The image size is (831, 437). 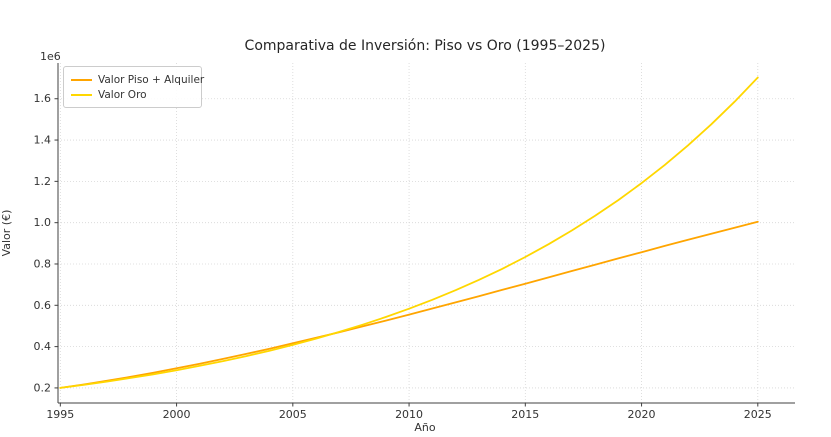 What do you see at coordinates (43, 263) in the screenshot?
I see `y-tick-label: 0.8` at bounding box center [43, 263].